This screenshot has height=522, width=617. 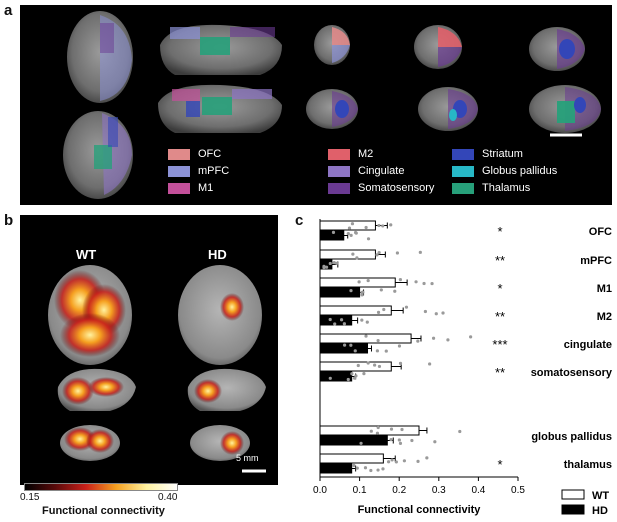 What do you see at coordinates (247, 458) in the screenshot?
I see `heatmap-scale-bar-label: 5 mm` at bounding box center [247, 458].